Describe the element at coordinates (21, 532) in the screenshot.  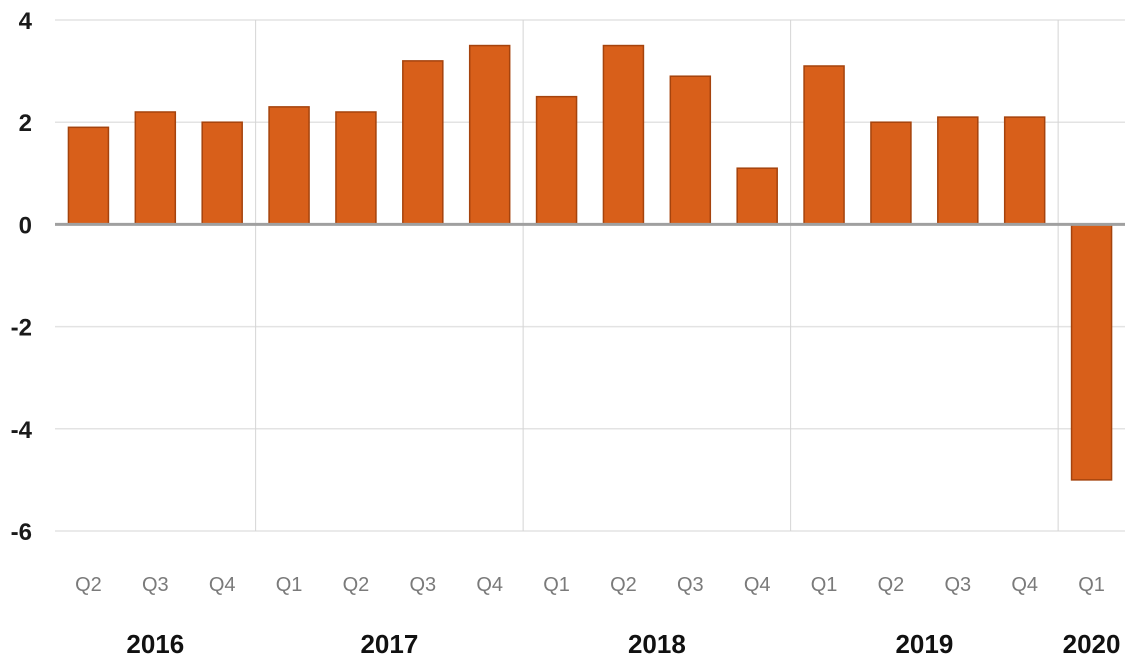
I see `y-tick-label: -6` at that location.